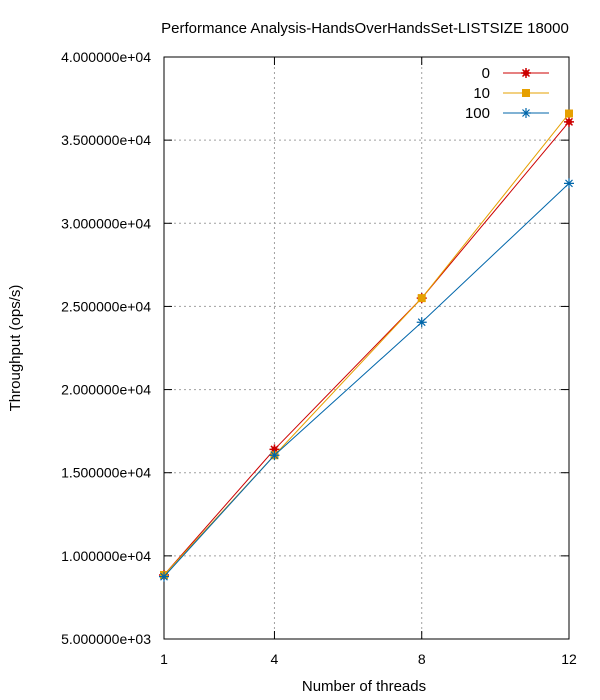 The height and width of the screenshot is (700, 600). What do you see at coordinates (515, 73) in the screenshot?
I see `legend-entry-0: 0` at bounding box center [515, 73].